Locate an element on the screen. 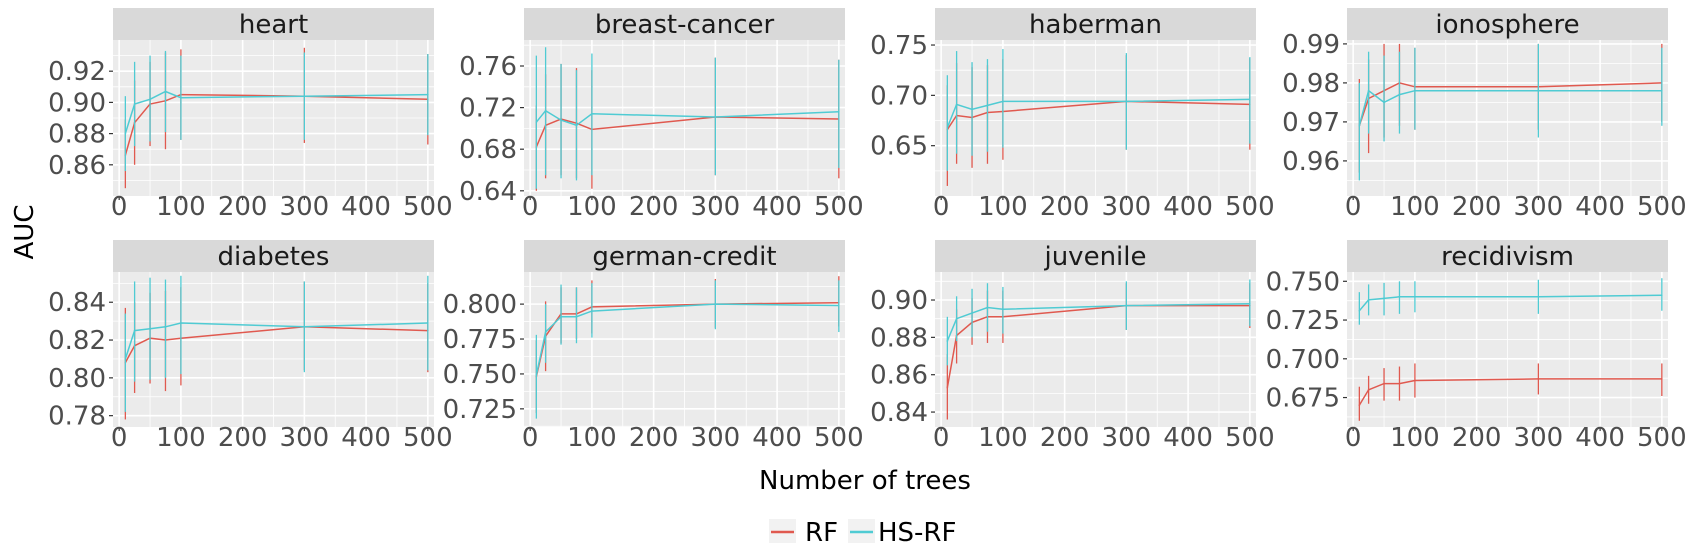 The width and height of the screenshot is (1685, 554). y-tick-label: 0.99 is located at coordinates (1311, 45).